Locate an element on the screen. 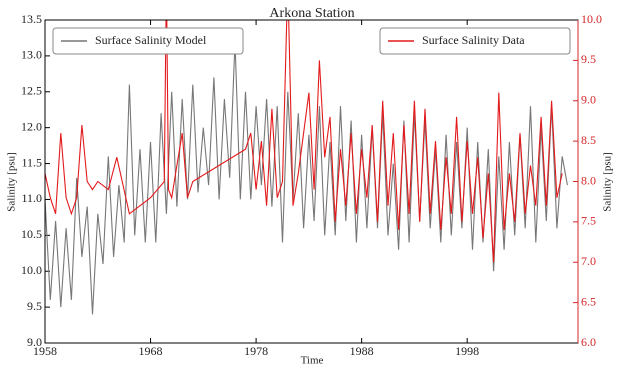 The height and width of the screenshot is (367, 617). y-axis-label: Salinity [psu] is located at coordinates (12, 182).